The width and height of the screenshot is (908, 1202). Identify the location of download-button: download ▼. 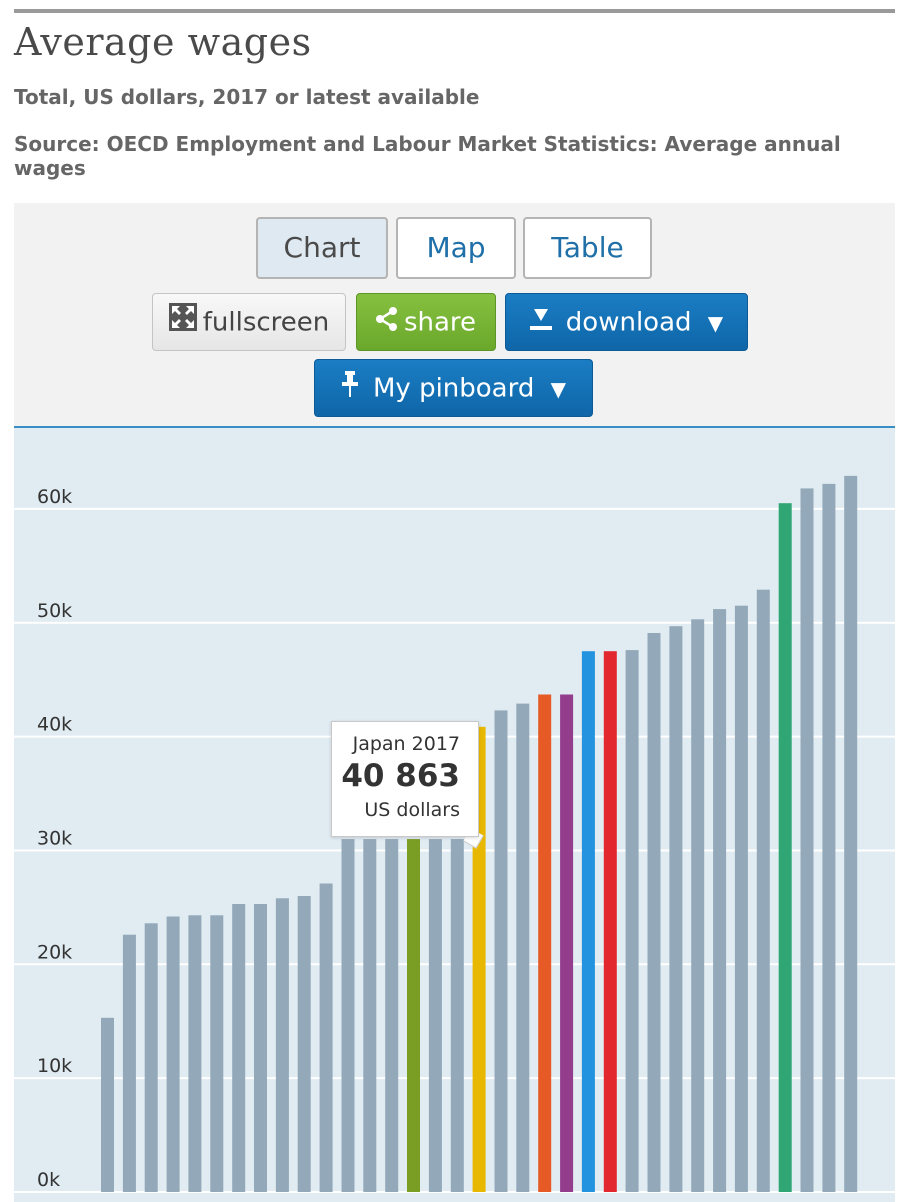
(626, 322).